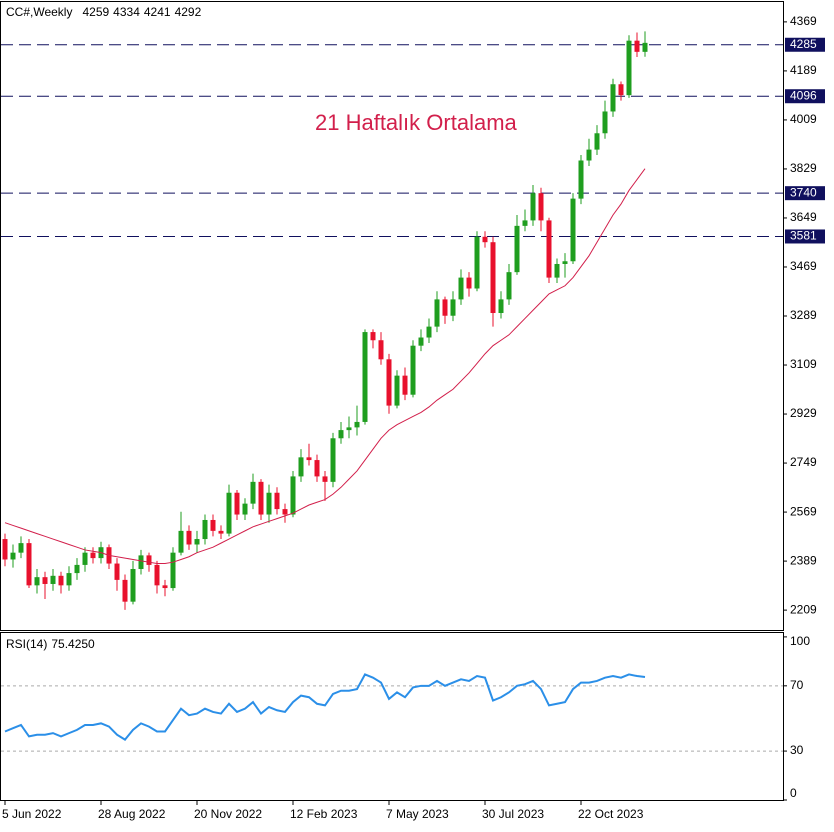  Describe the element at coordinates (800, 641) in the screenshot. I see `y-tick-label: 100` at that location.